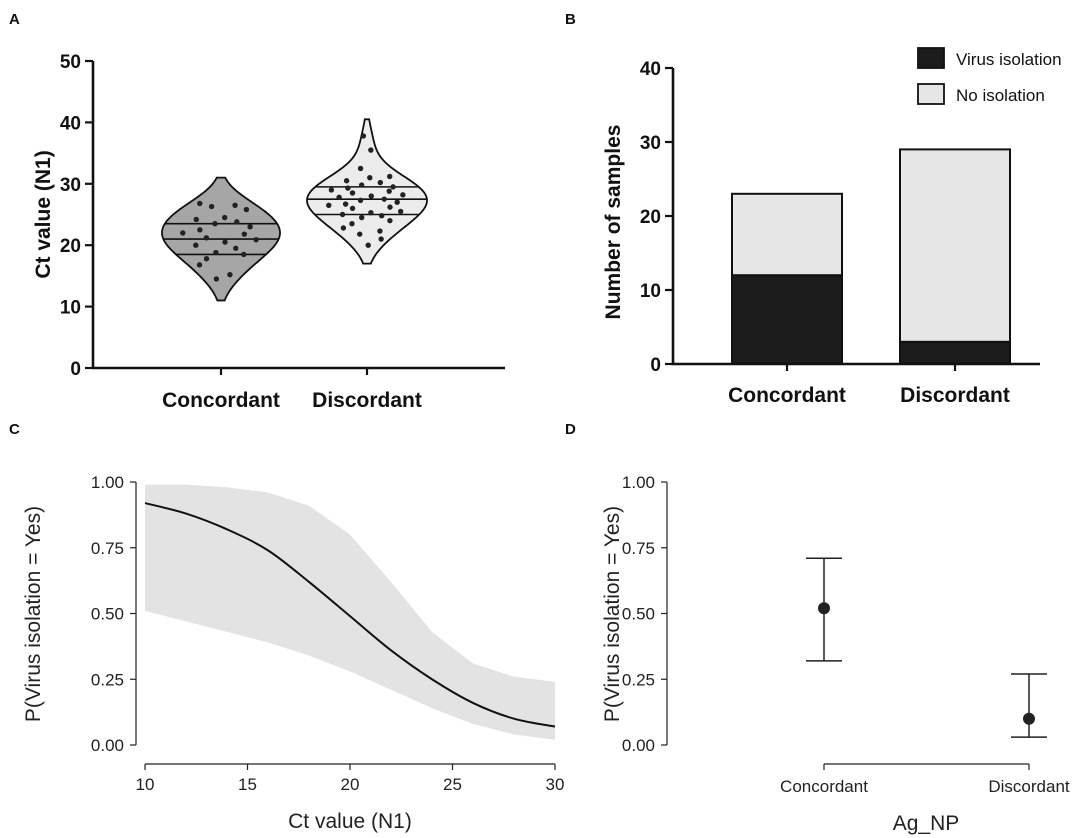 The height and width of the screenshot is (838, 1084). What do you see at coordinates (14, 429) in the screenshot?
I see `panel-label-c: C` at bounding box center [14, 429].